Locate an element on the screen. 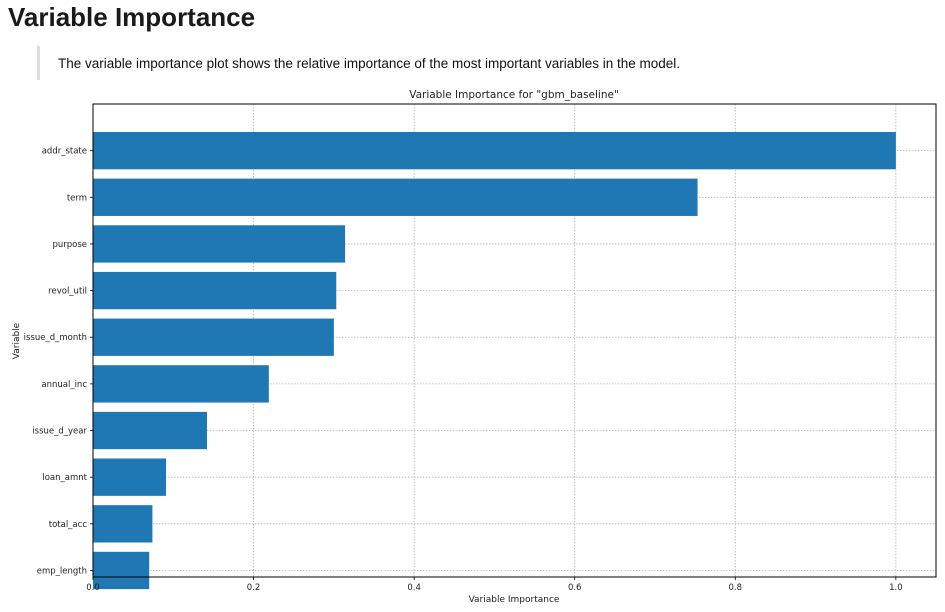 The width and height of the screenshot is (945, 612). y-axis-label: Variable is located at coordinates (17, 340).